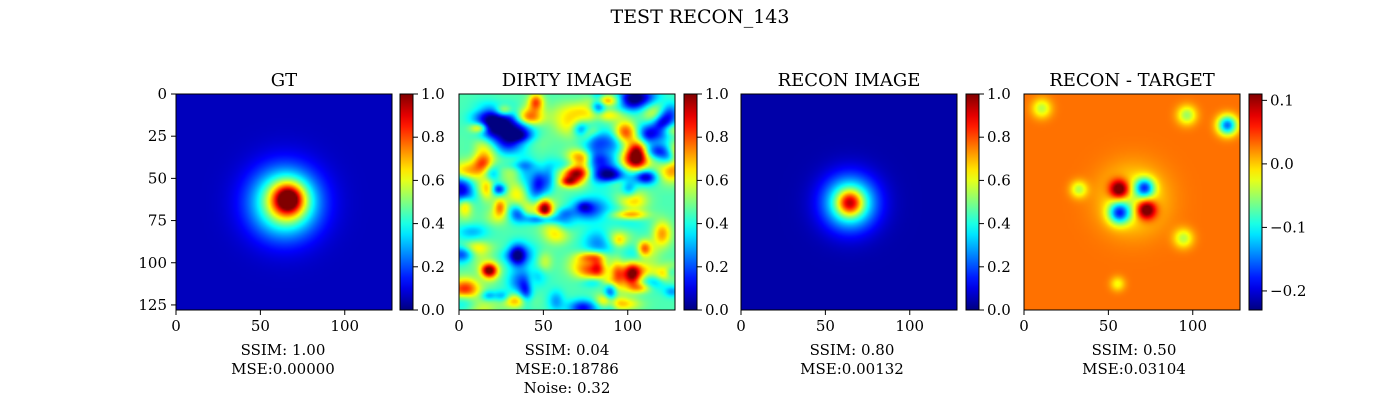 The image size is (1400, 400). I want to click on y-tick-label: 50, so click(157, 178).